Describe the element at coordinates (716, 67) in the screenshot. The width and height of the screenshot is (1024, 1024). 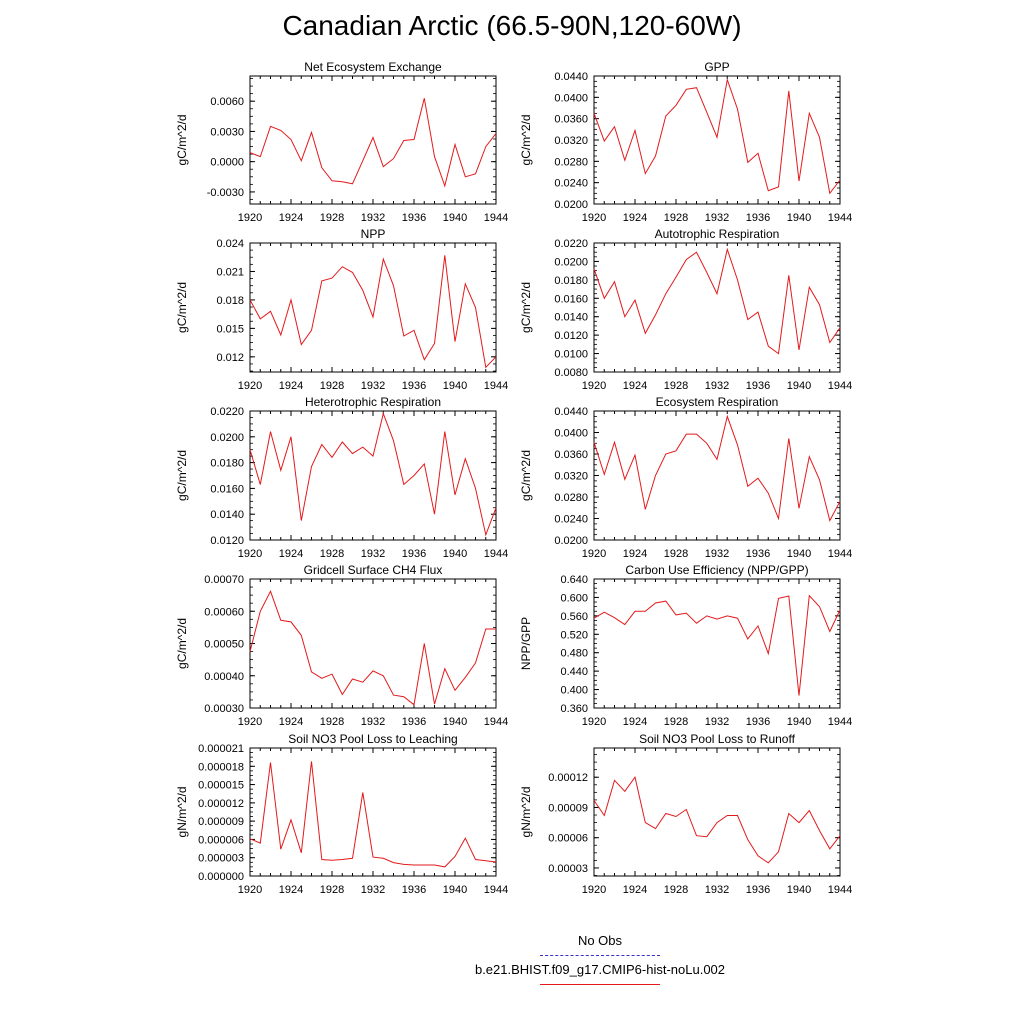
I see `panel-title: GPP` at that location.